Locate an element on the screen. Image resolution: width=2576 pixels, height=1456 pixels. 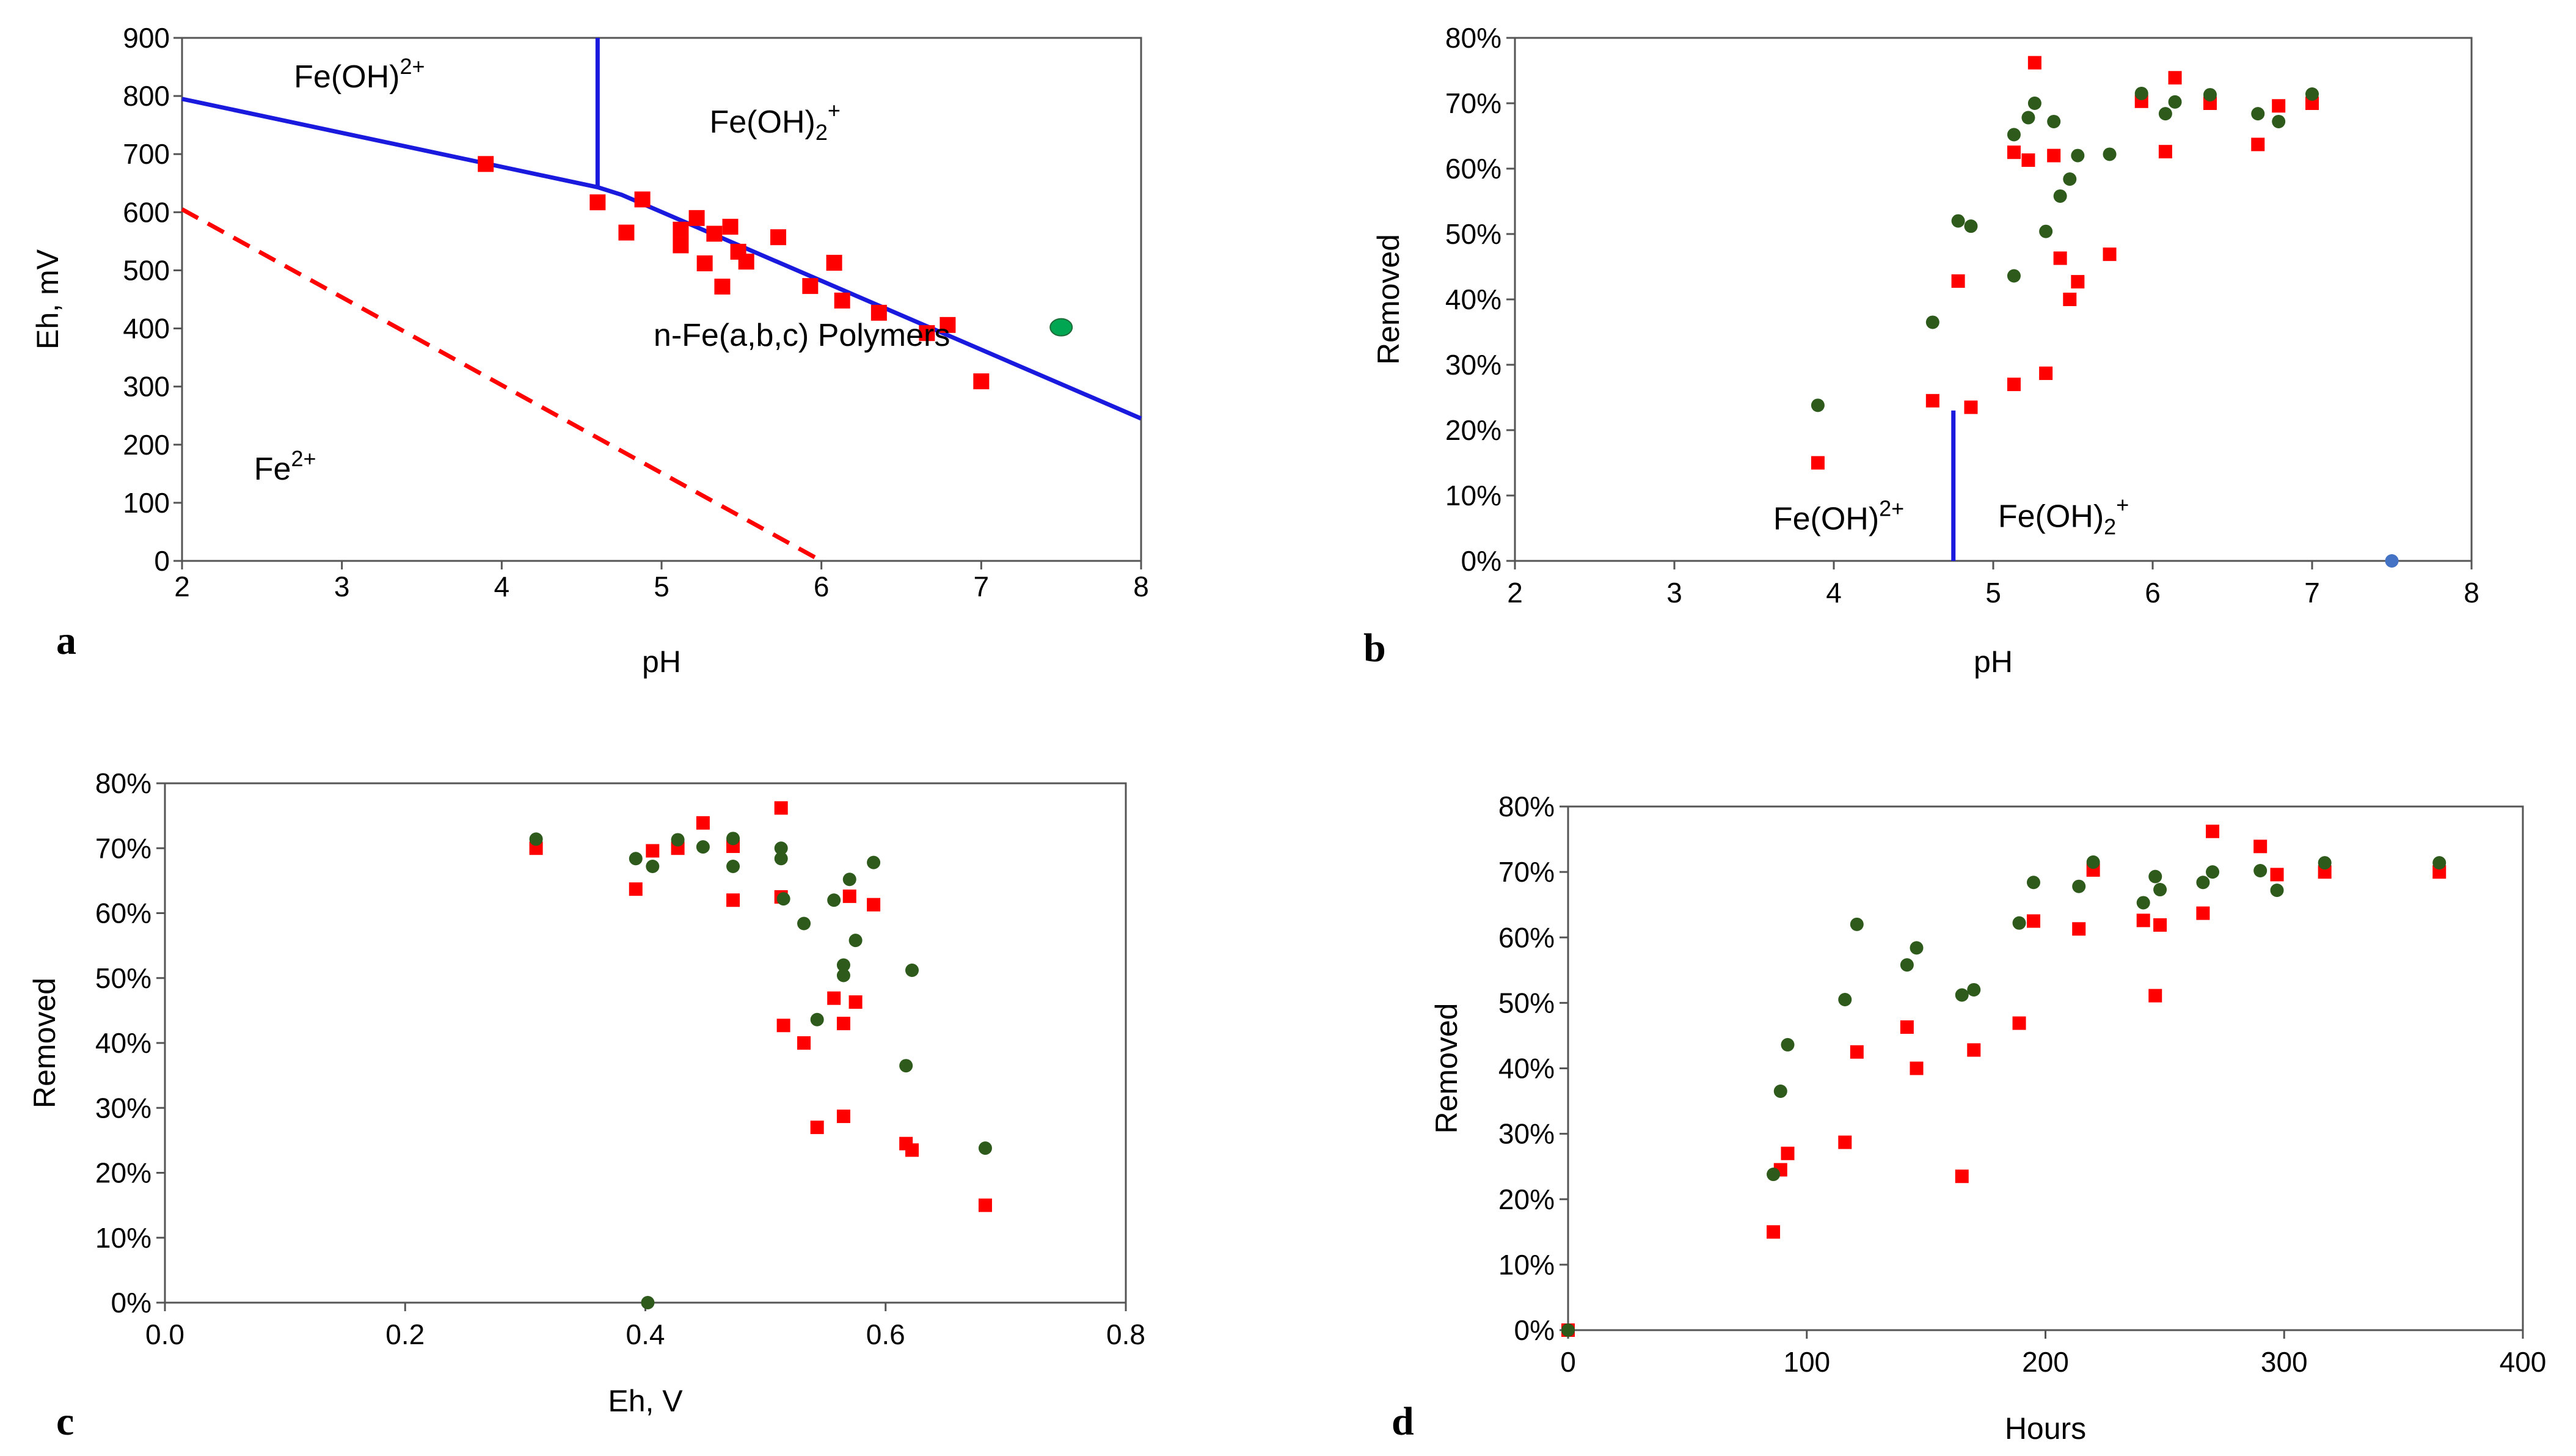
y-tick-label: 800 is located at coordinates (146, 96).